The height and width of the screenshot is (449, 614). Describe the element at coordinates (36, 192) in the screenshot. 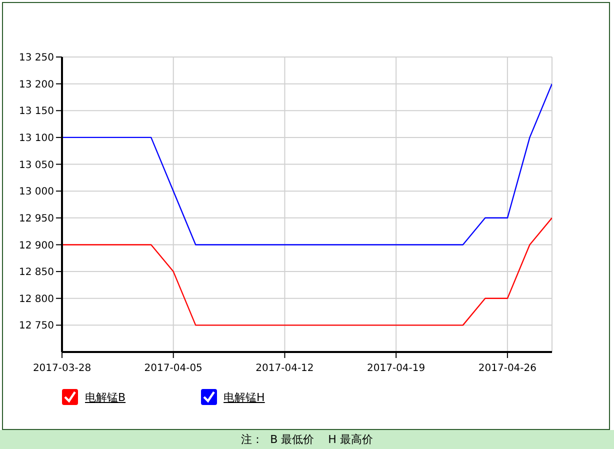

I see `y-tick-label: 13 000` at that location.